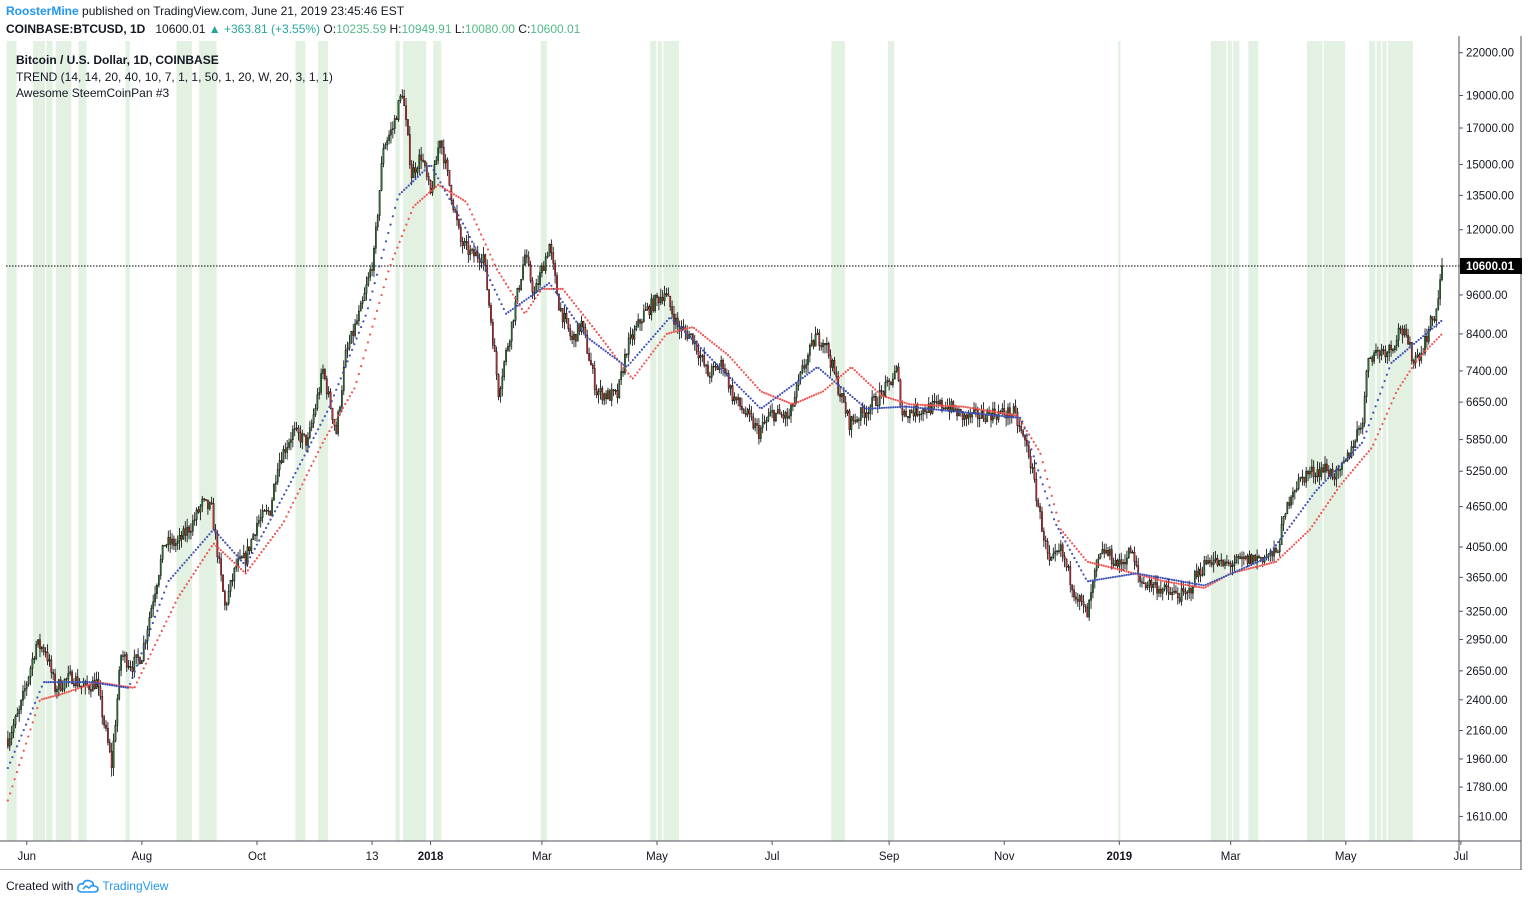  Describe the element at coordinates (49, 441) in the screenshot. I see `highlight-band` at that location.